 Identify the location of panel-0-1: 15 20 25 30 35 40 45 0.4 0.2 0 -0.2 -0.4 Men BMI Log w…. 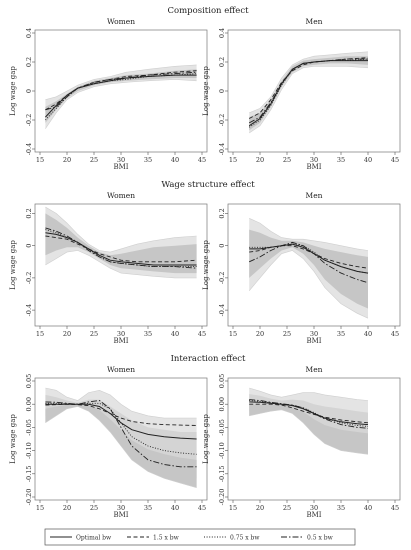
(301, 94).